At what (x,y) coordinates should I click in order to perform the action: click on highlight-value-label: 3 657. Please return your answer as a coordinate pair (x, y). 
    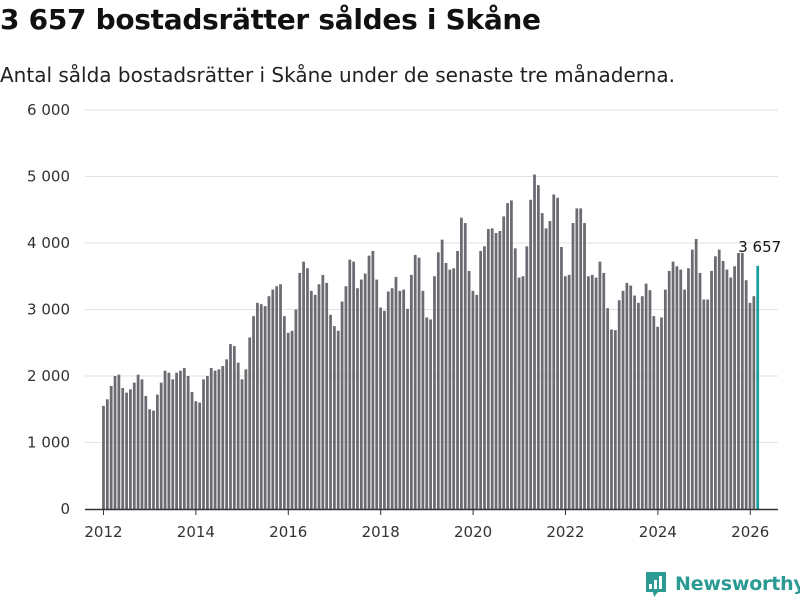
    Looking at the image, I should click on (759, 247).